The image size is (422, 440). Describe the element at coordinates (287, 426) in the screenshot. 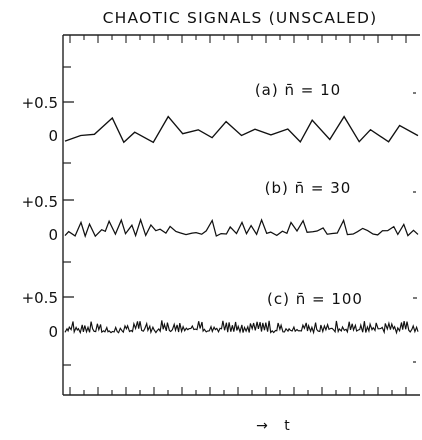

I see `x-axis-label: t` at that location.